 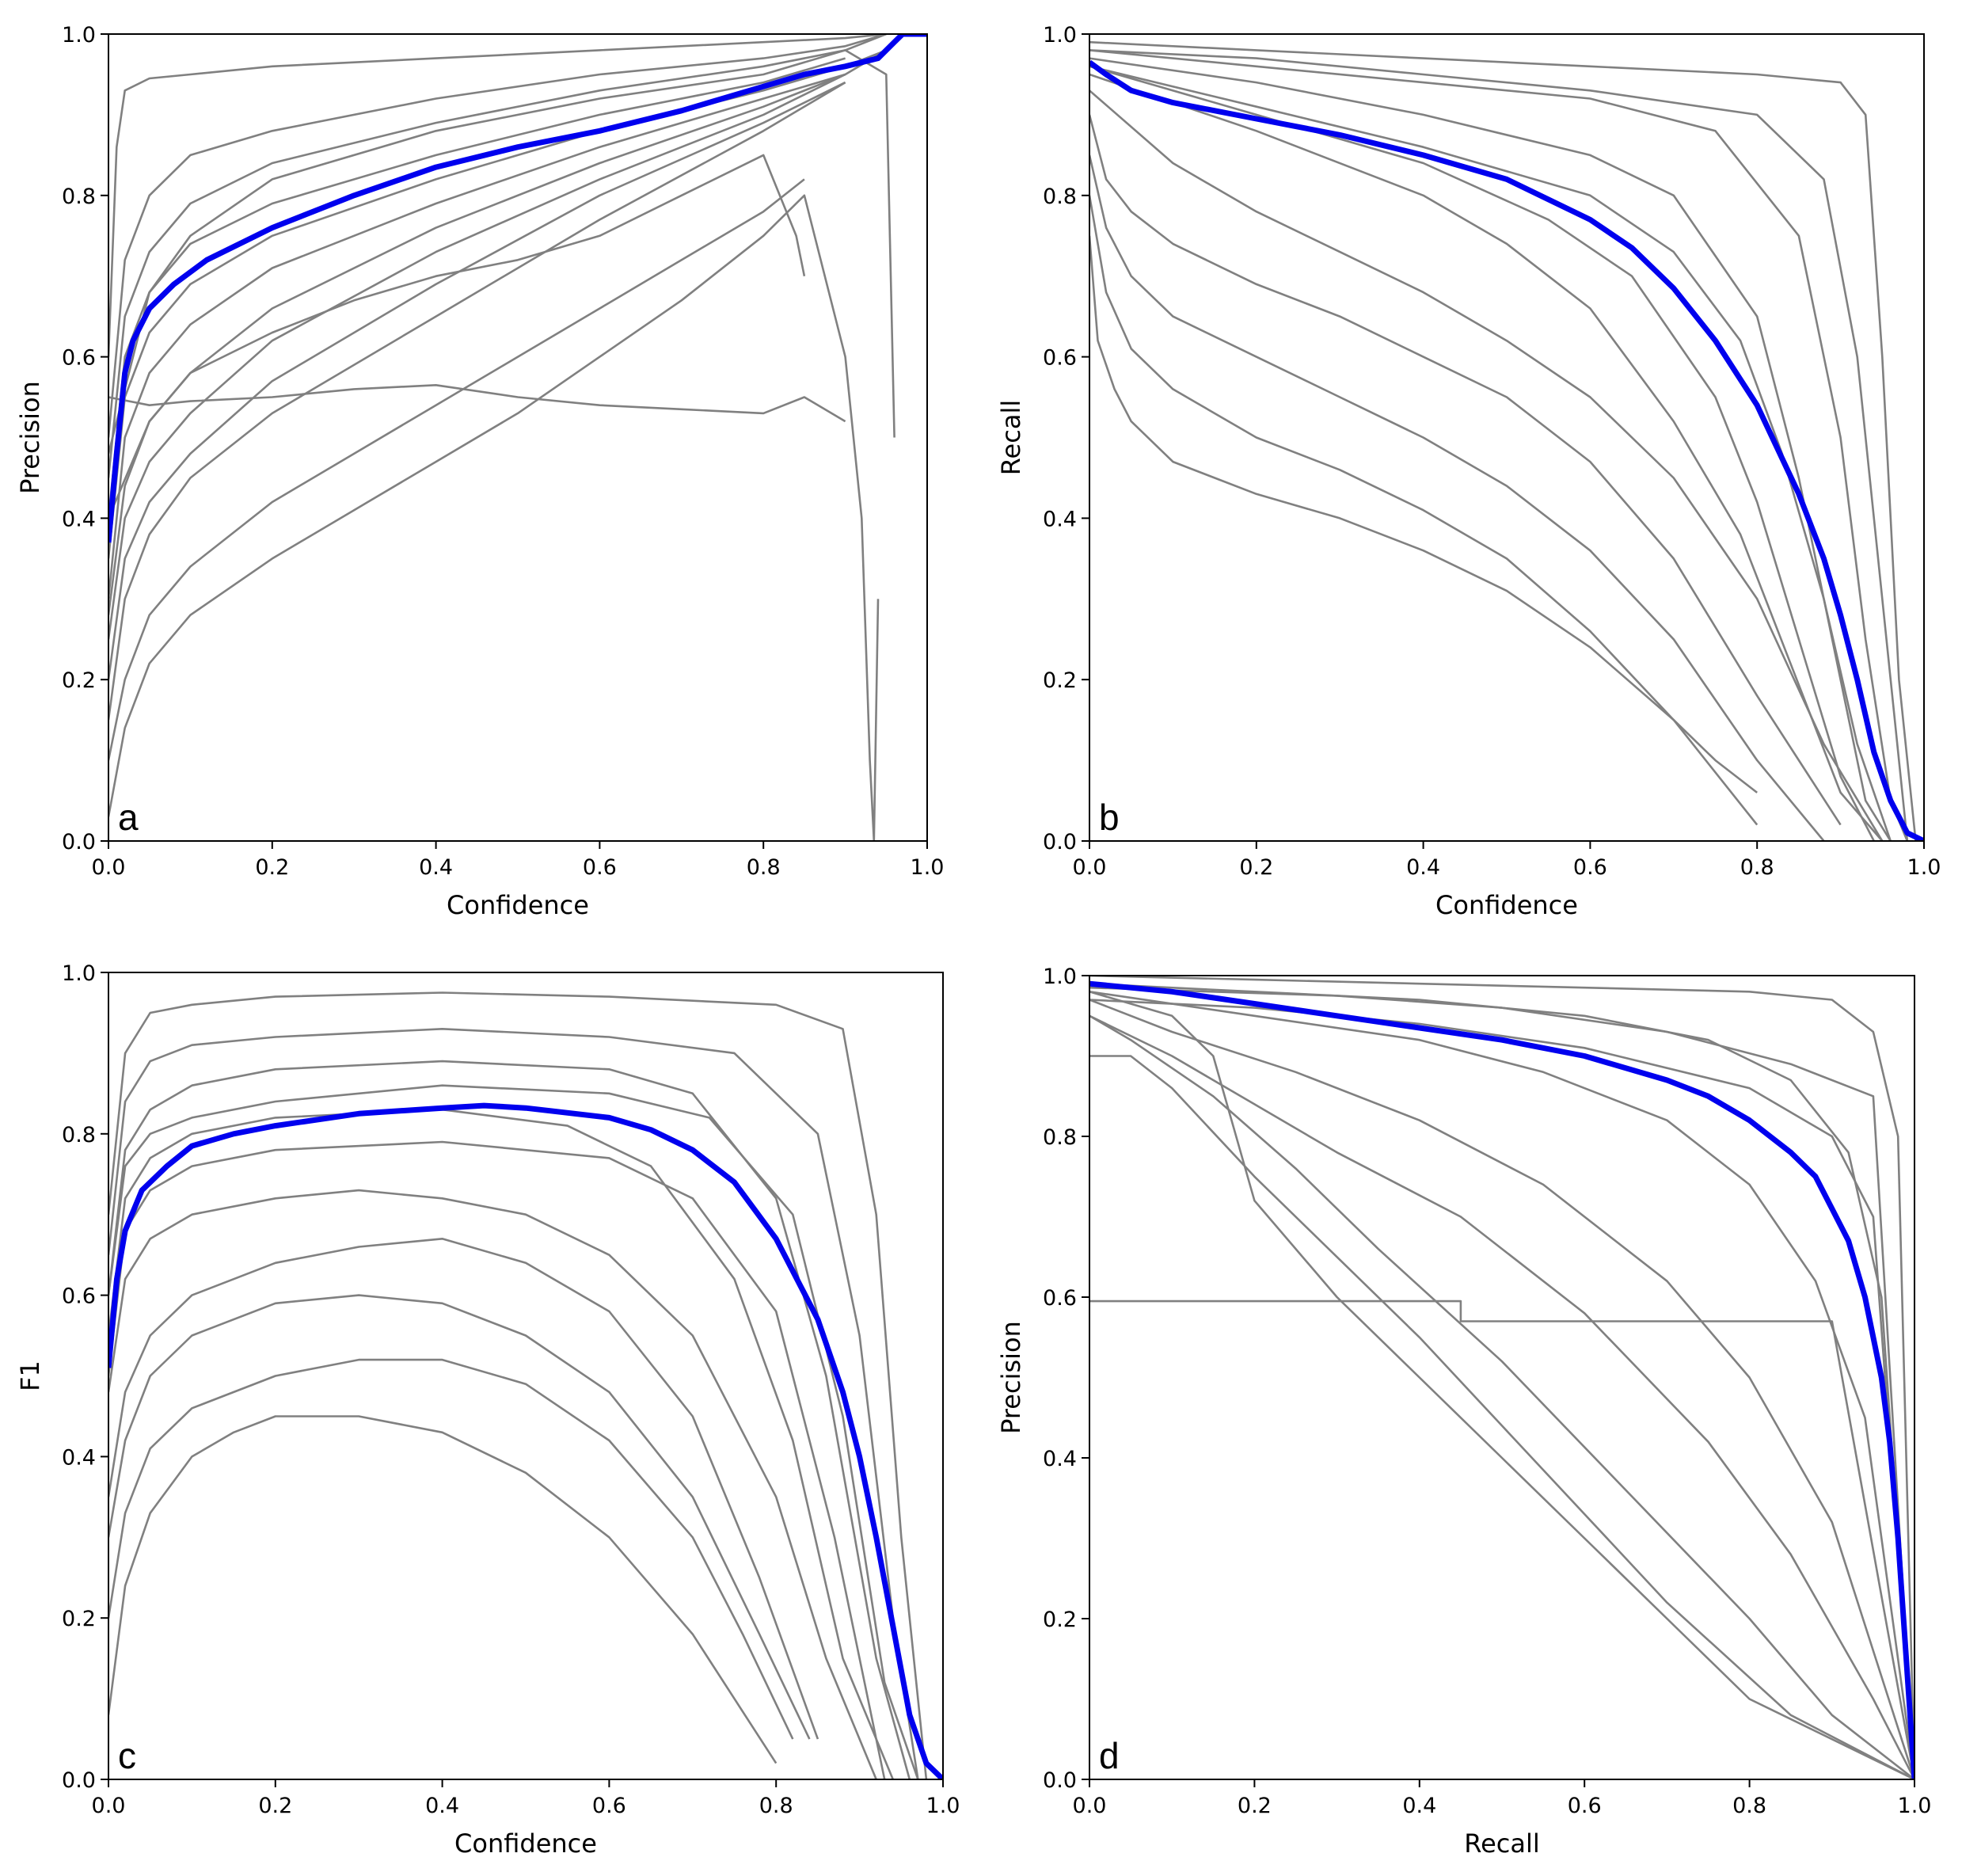 I want to click on x-axis-label: Recall, so click(x=1501, y=1844).